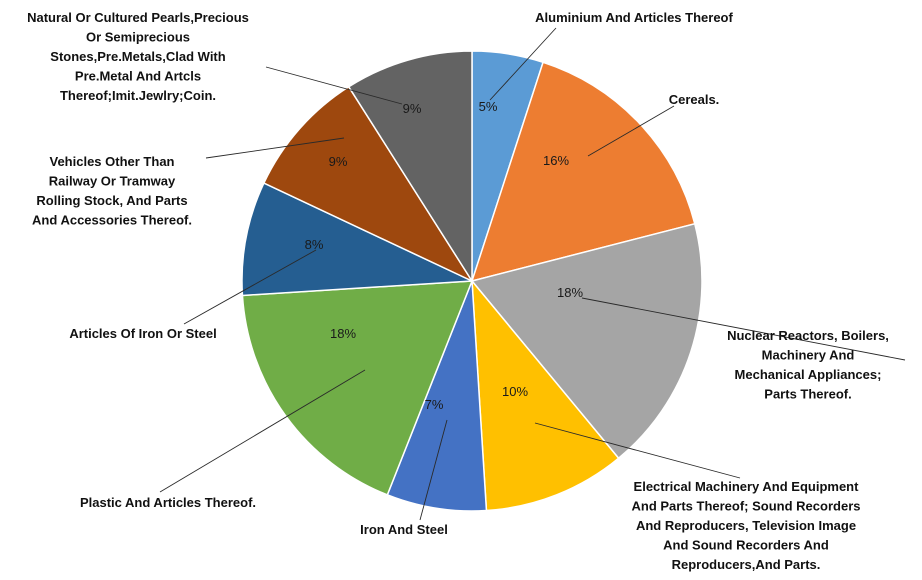  Describe the element at coordinates (694, 99) in the screenshot. I see `slice-category-label: Cereals.Cereals.` at that location.